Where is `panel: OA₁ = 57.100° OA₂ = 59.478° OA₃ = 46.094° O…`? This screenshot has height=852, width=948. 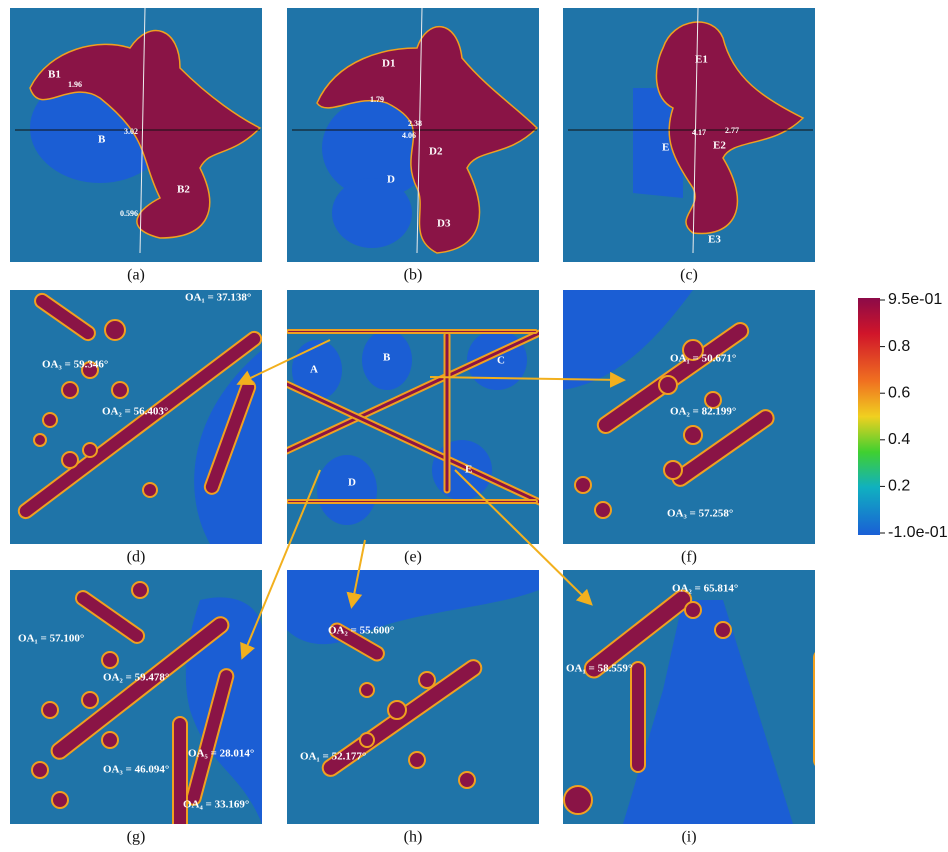 panel: OA₁ = 57.100° OA₂ = 59.478° OA₃ = 46.094° O… is located at coordinates (136, 708).